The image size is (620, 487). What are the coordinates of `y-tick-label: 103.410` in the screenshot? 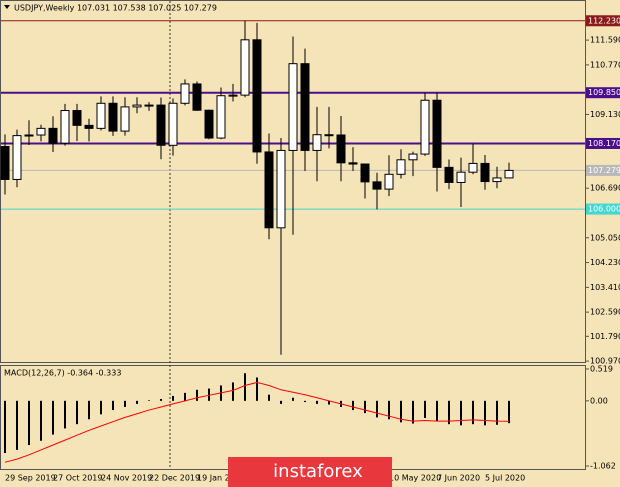 It's located at (605, 287).